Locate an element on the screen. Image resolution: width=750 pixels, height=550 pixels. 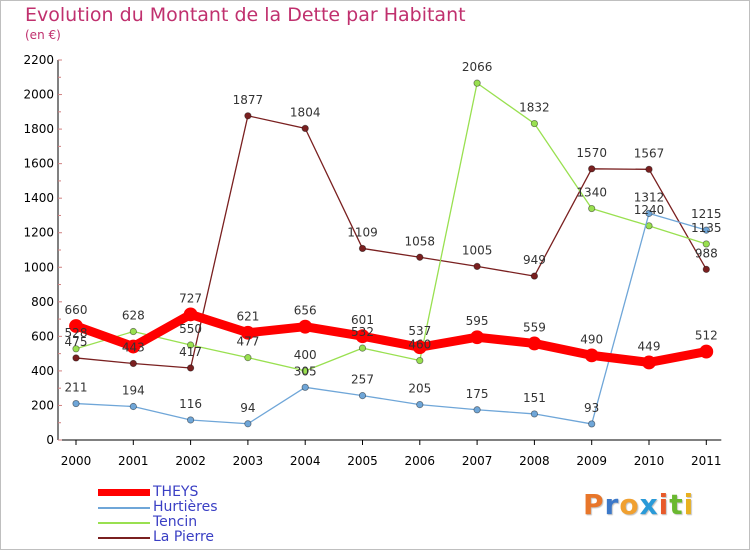
data-label: 211 is located at coordinates (76, 388).